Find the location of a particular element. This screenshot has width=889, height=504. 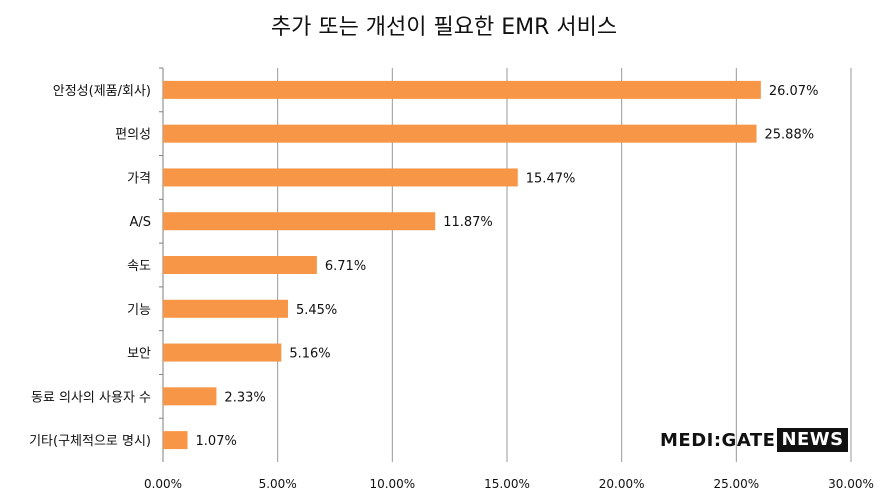

data-label: 6.71% is located at coordinates (345, 266).